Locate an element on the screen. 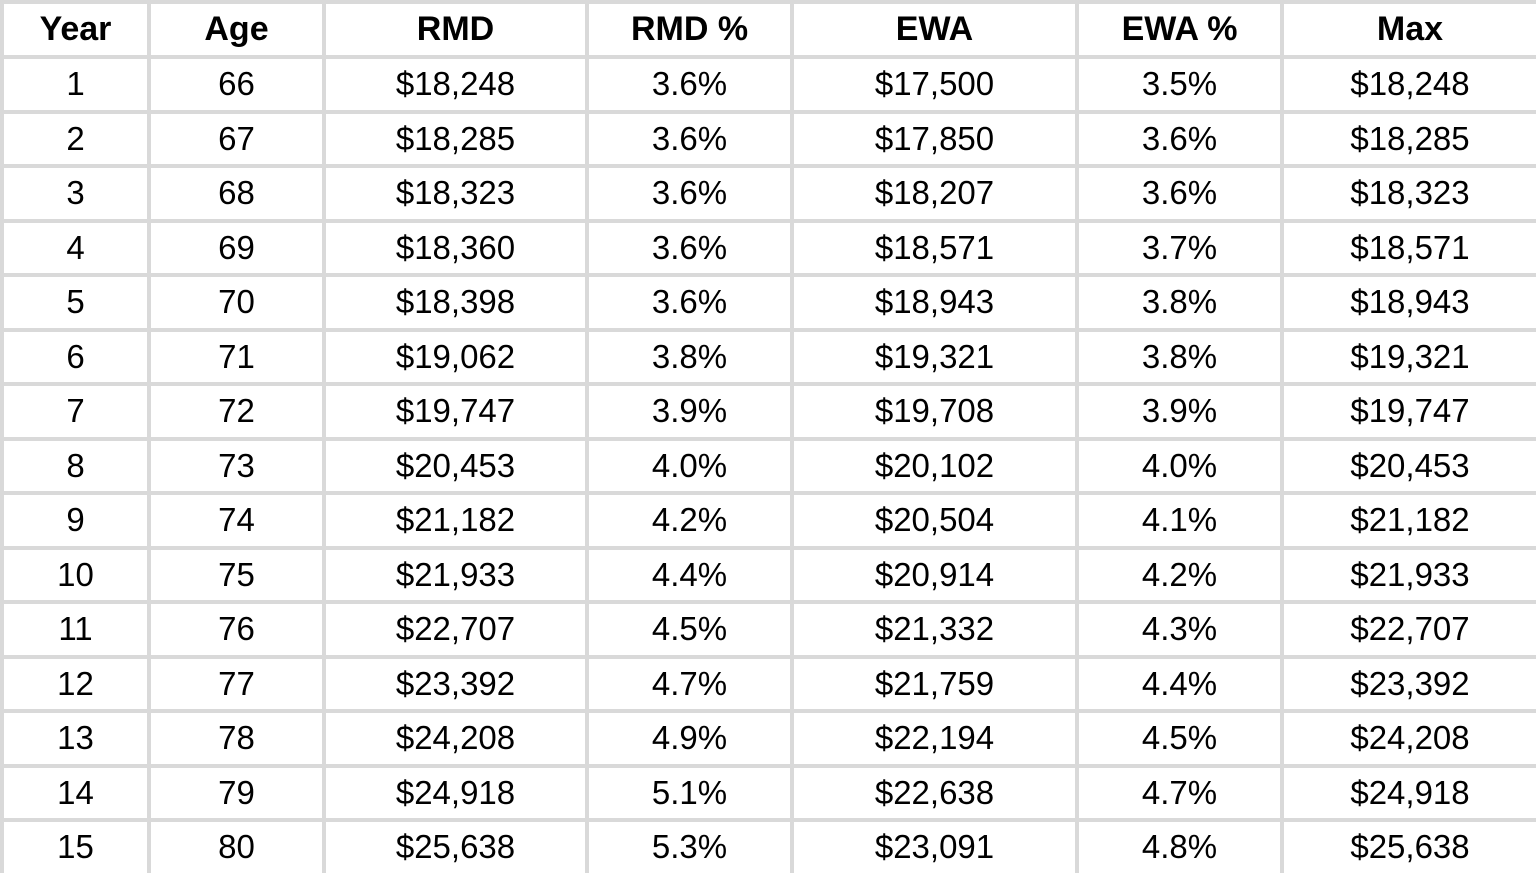 The image size is (1536, 873). table-cell: 1 is located at coordinates (75, 84).